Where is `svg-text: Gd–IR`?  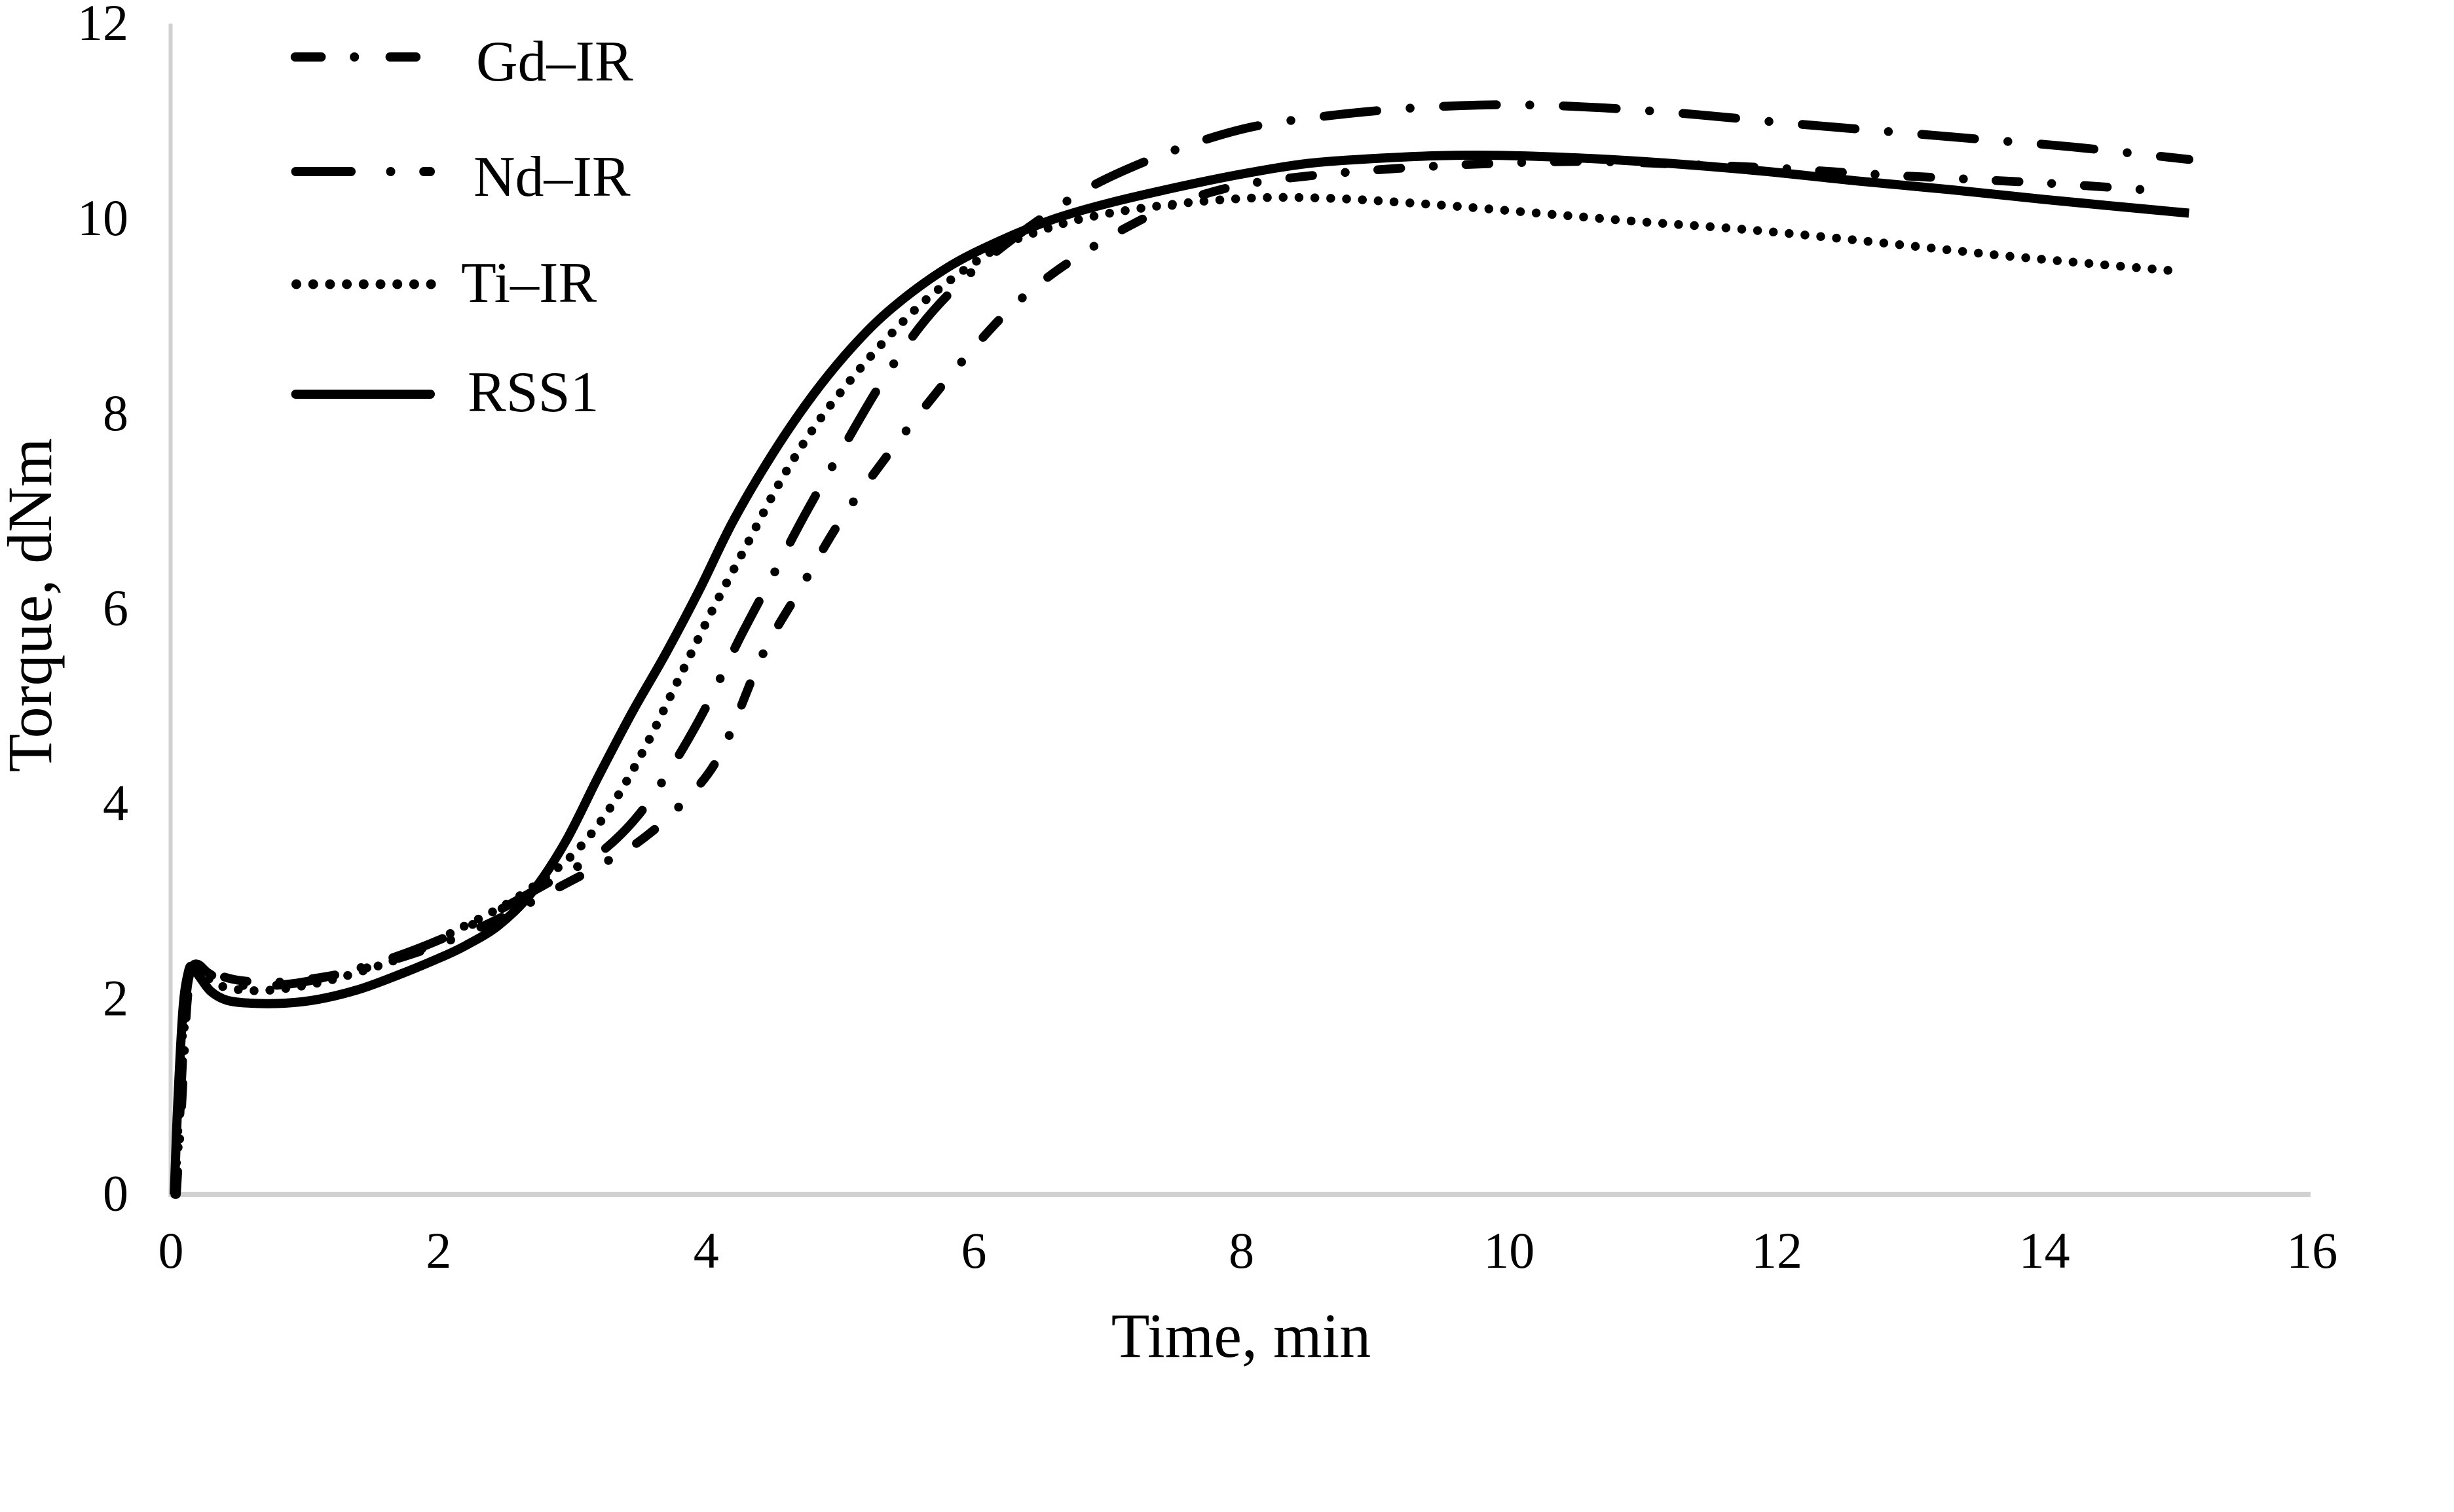 svg-text: Gd–IR is located at coordinates (555, 62).